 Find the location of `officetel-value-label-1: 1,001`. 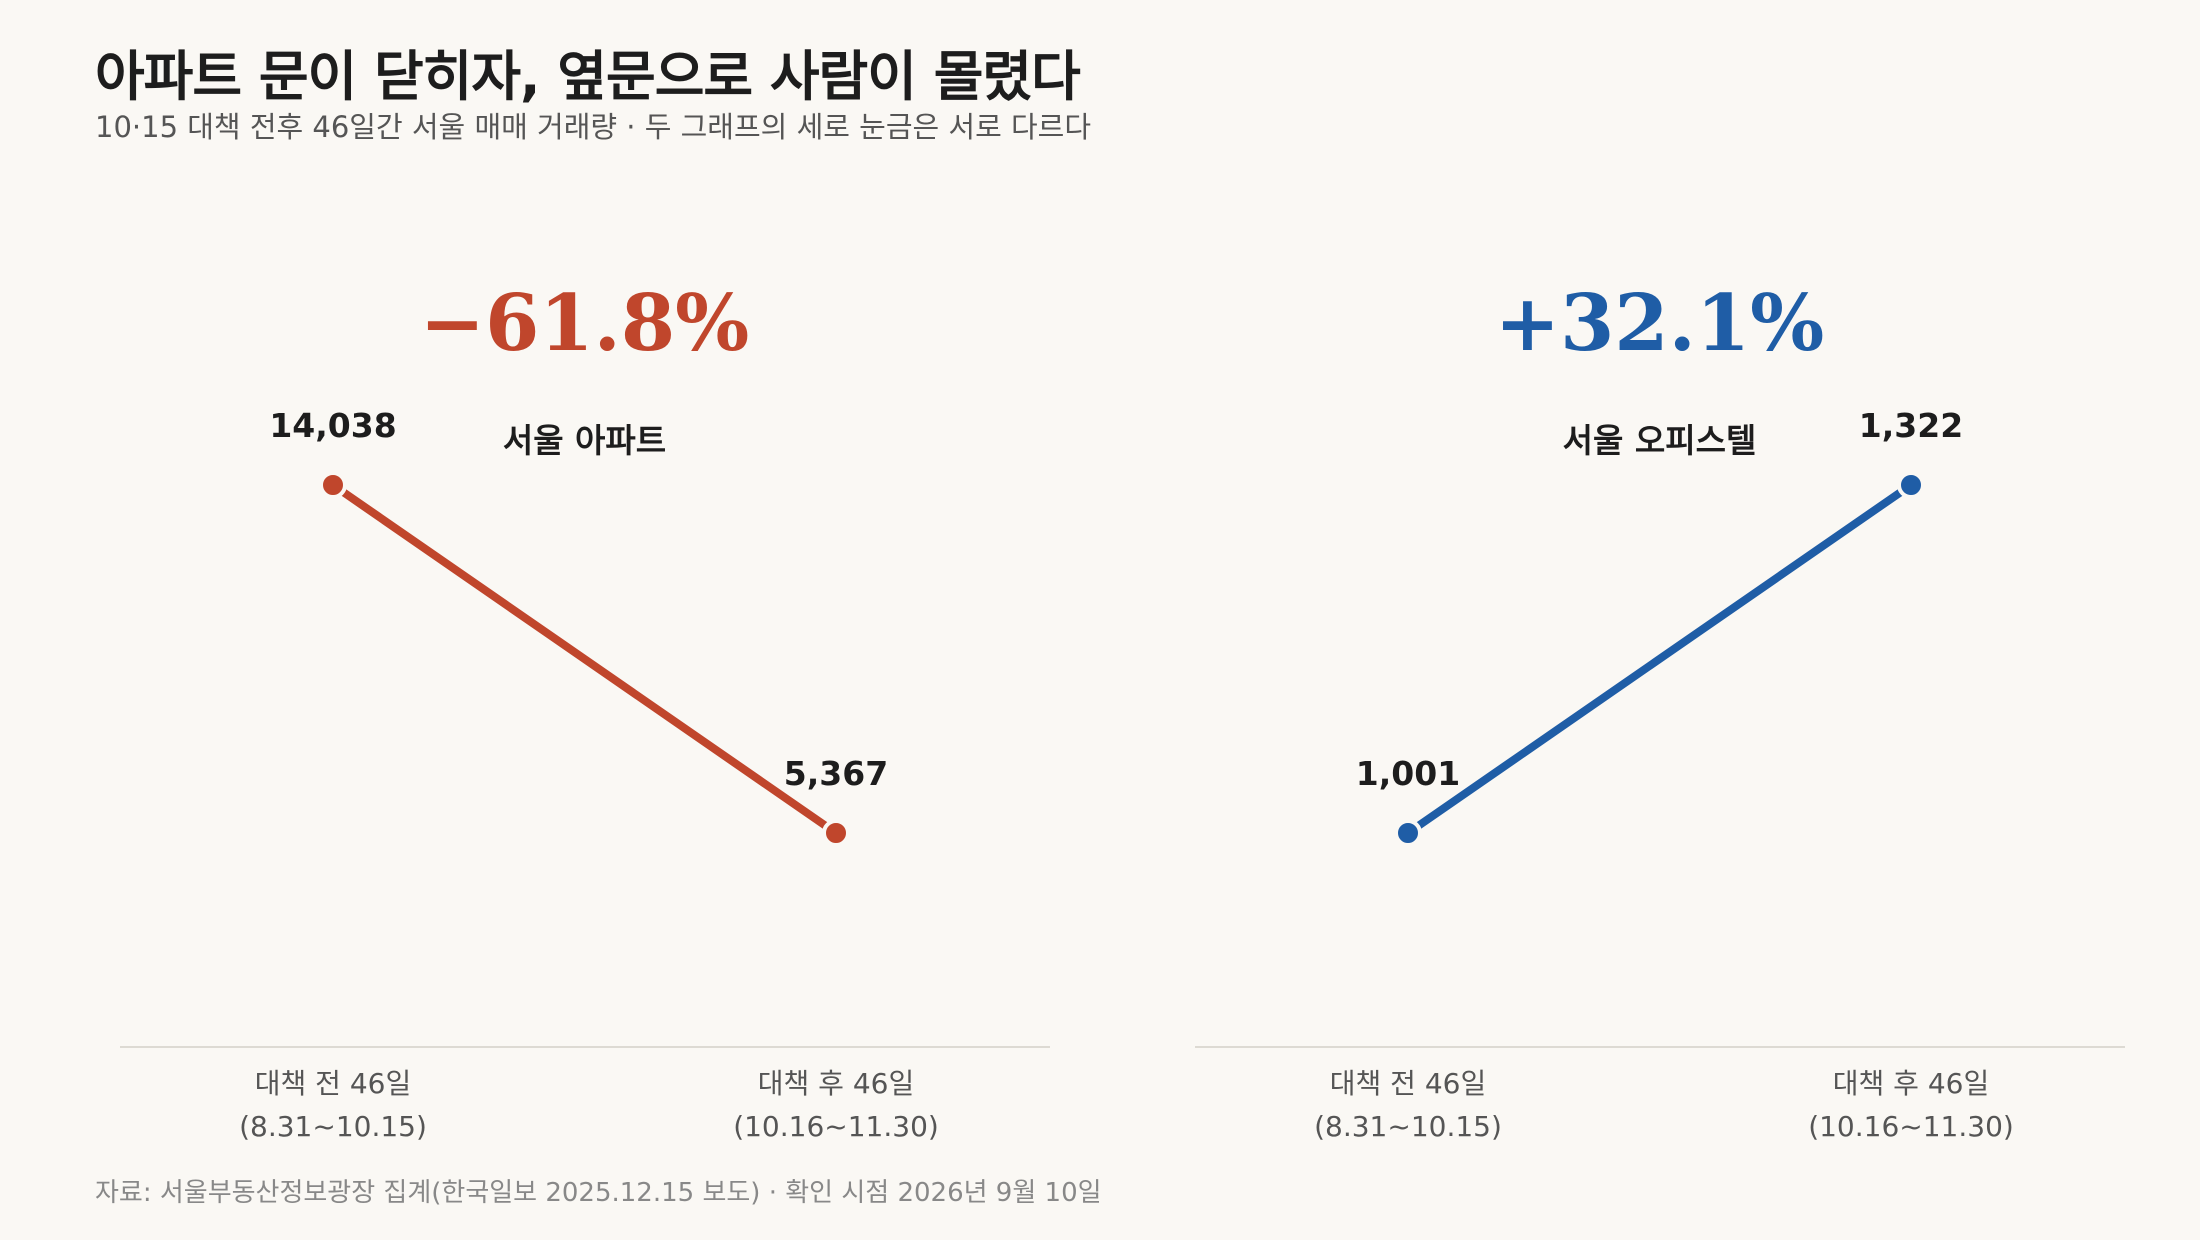

officetel-value-label-1: 1,001 is located at coordinates (1408, 773).